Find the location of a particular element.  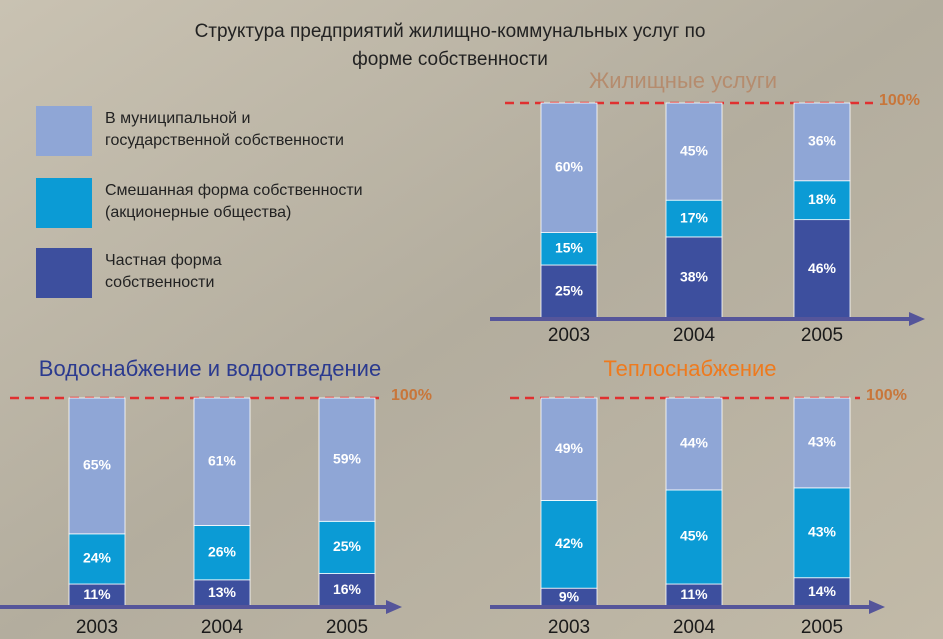

value-label: 17% is located at coordinates (694, 217).